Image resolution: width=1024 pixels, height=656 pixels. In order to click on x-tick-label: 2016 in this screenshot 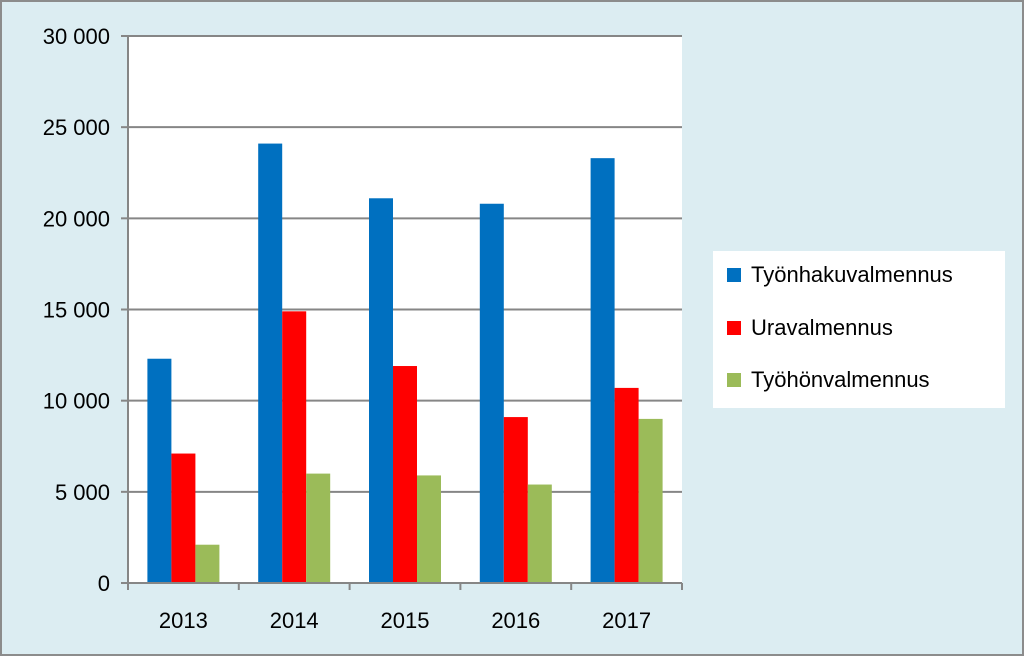, I will do `click(515, 620)`.